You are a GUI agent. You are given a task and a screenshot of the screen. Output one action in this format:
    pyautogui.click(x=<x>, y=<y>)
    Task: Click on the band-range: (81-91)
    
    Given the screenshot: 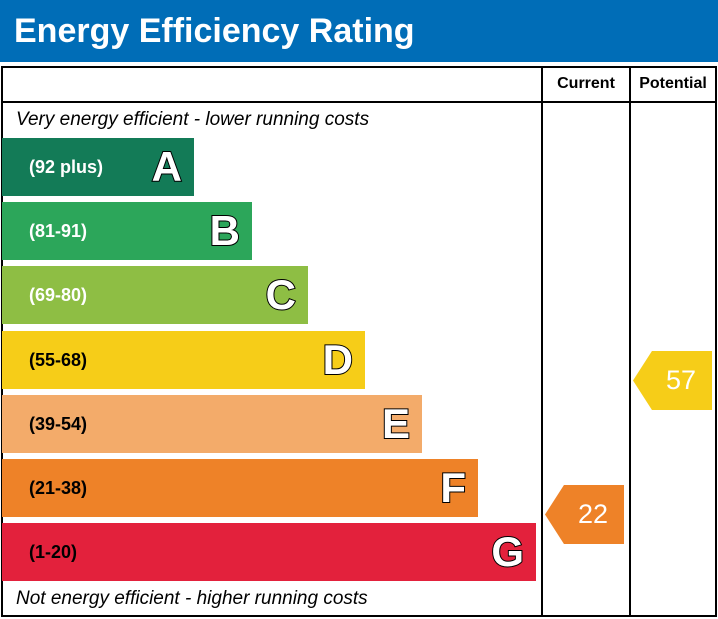 What is the action you would take?
    pyautogui.click(x=58, y=231)
    